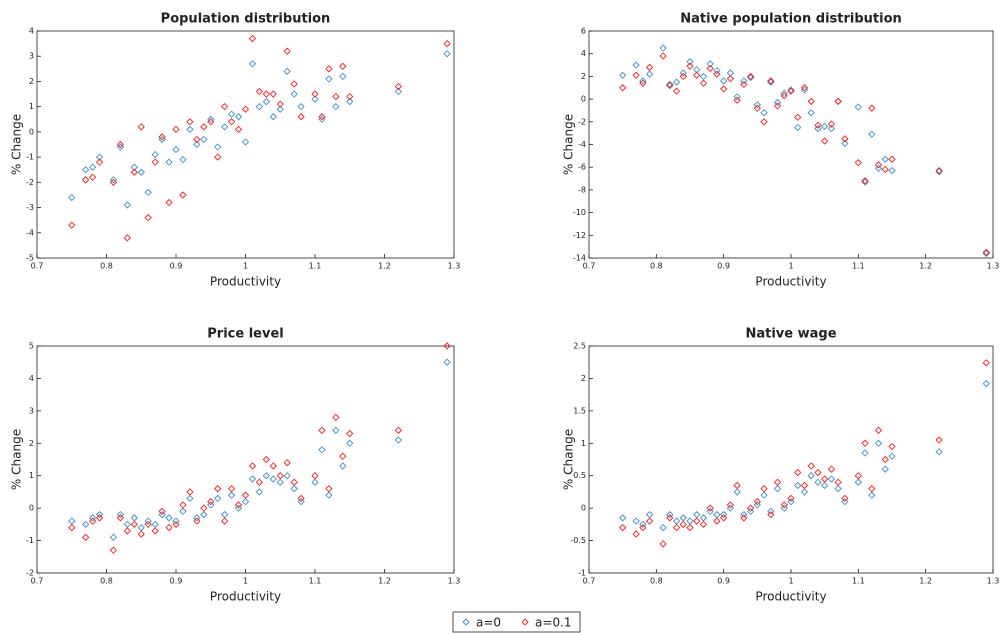 Image resolution: width=1006 pixels, height=633 pixels. What do you see at coordinates (582, 573) in the screenshot?
I see `y-tick-label: -1` at bounding box center [582, 573].